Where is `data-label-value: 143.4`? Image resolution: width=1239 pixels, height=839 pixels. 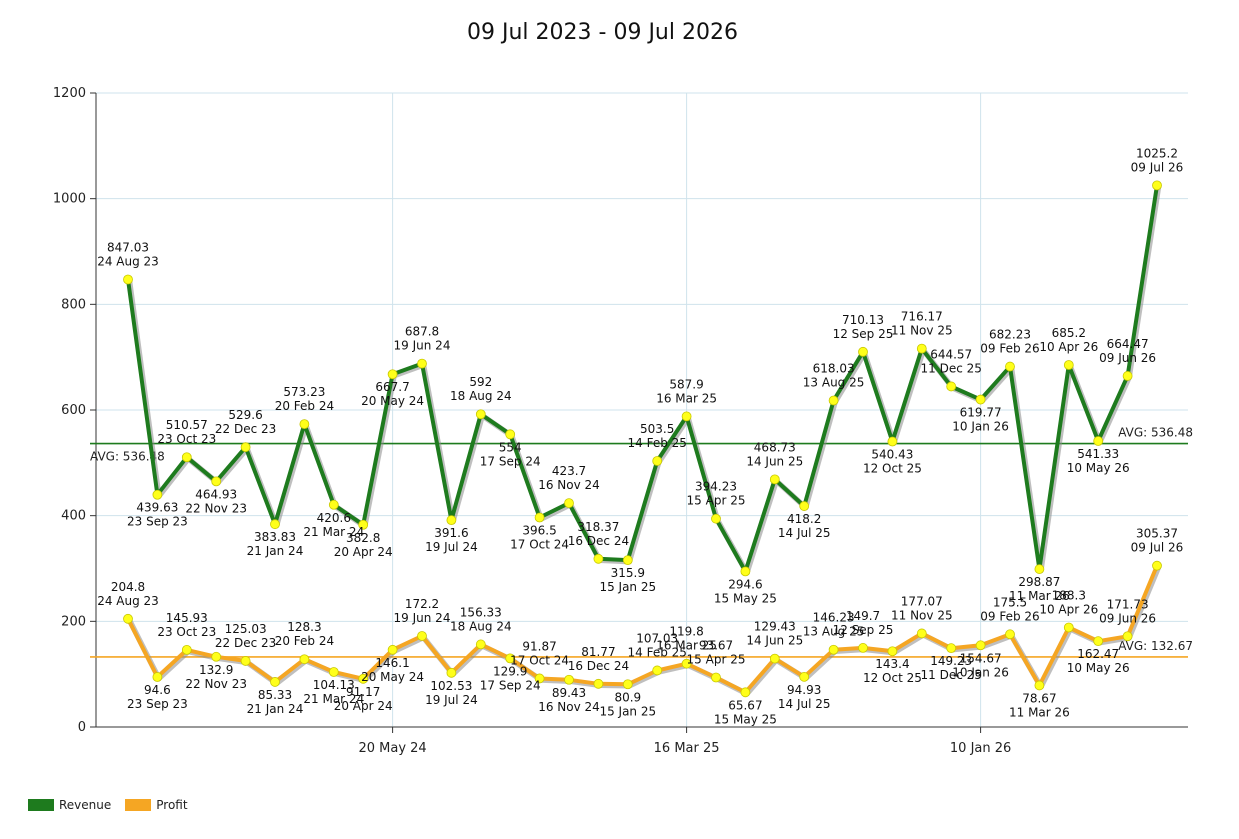
data-label-value: 143.4 is located at coordinates (892, 664).